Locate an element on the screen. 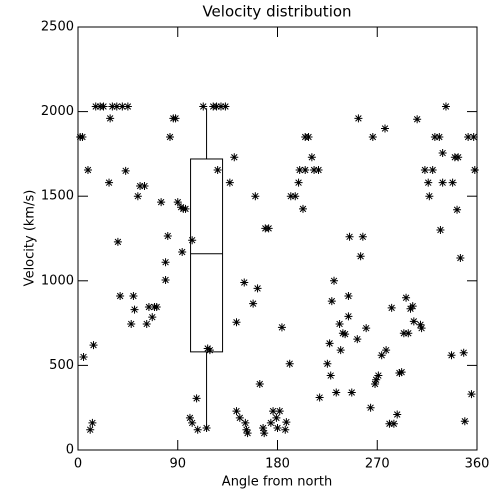  y-tick-label: 1500 is located at coordinates (57, 196).